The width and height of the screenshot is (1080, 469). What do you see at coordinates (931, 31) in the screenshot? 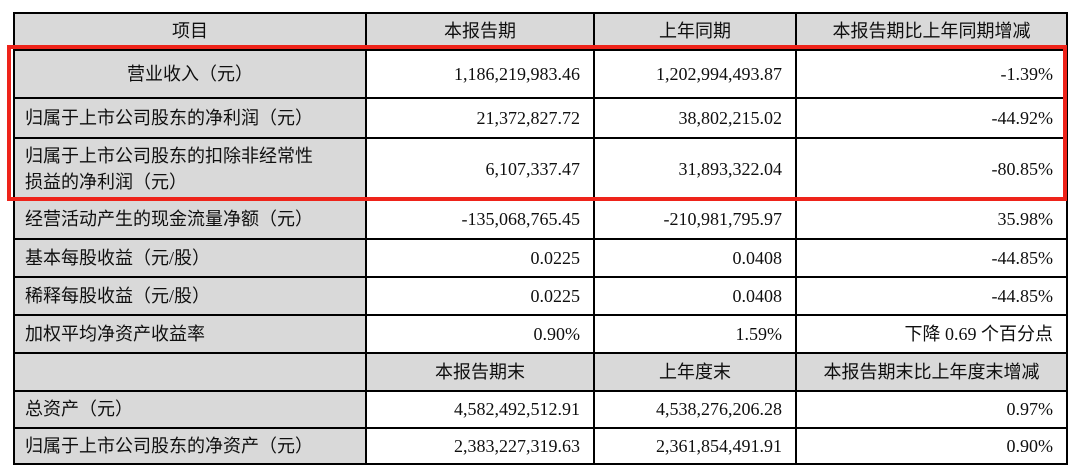
I see `header-period-change: 本报告期比上年同期增减` at bounding box center [931, 31].